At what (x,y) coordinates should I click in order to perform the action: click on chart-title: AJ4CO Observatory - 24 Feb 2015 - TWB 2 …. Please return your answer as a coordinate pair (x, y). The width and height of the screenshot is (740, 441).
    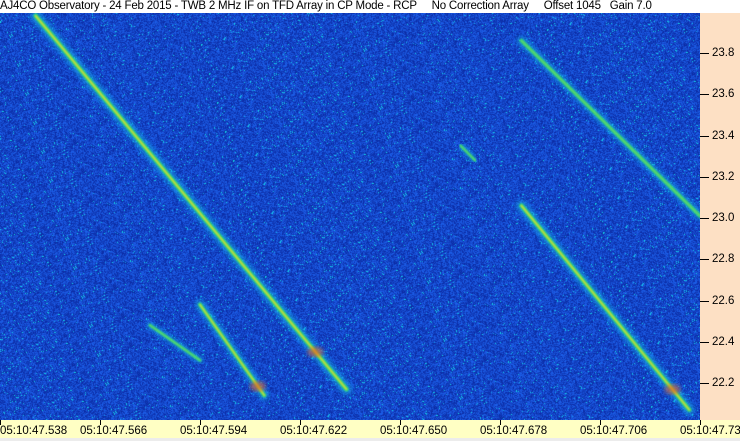
    Looking at the image, I should click on (370, 6).